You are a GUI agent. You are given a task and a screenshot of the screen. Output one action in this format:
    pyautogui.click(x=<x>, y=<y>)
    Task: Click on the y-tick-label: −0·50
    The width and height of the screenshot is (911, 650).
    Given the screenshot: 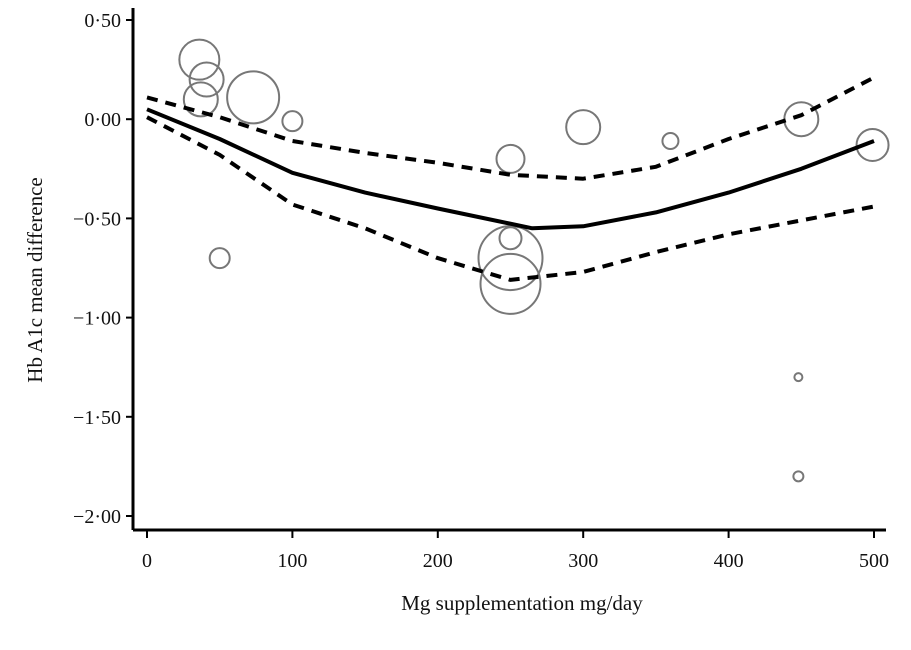 What is the action you would take?
    pyautogui.click(x=97, y=219)
    